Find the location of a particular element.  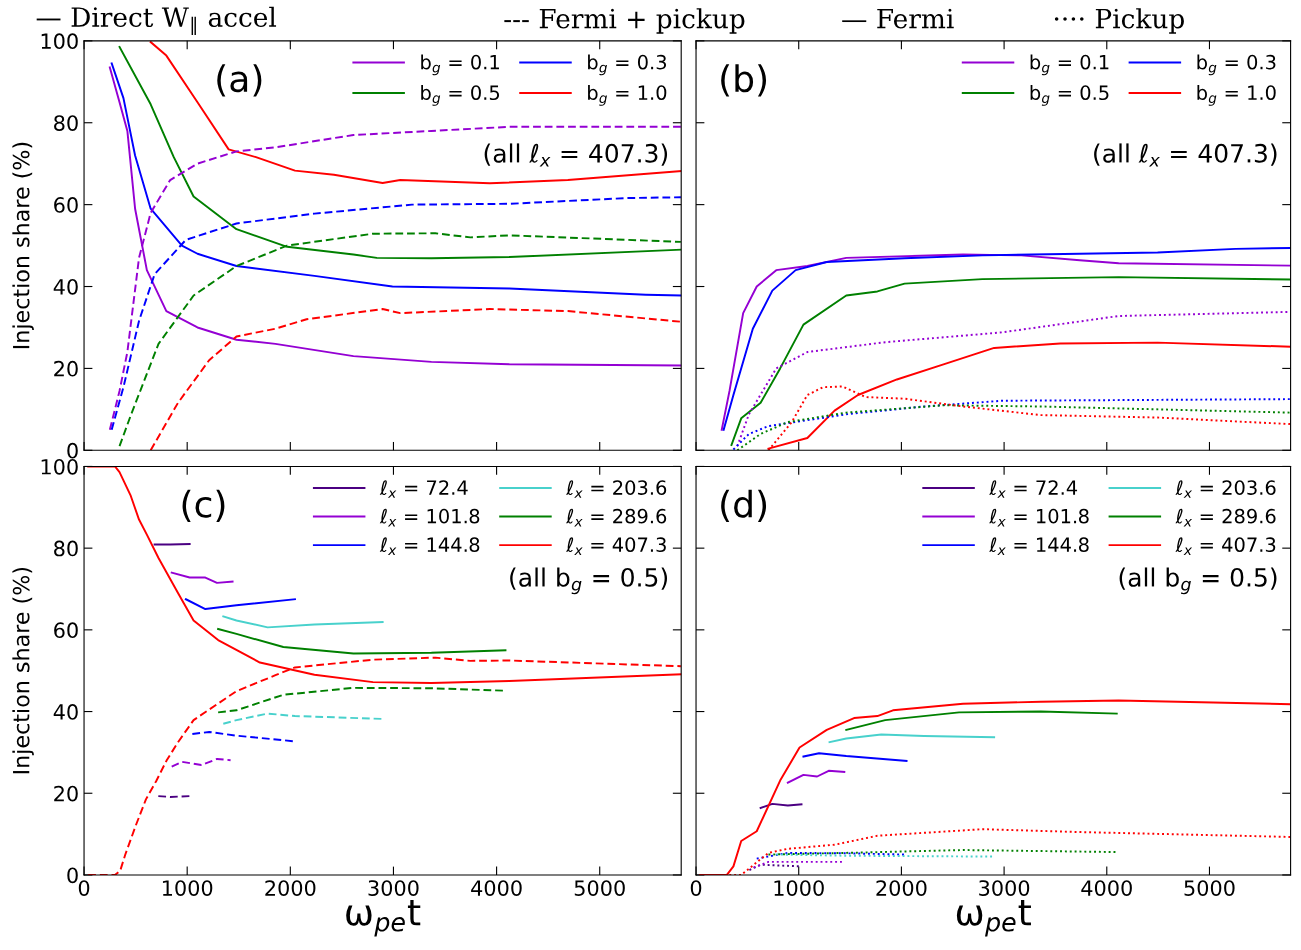

text: — Fermi is located at coordinates (898, 18).